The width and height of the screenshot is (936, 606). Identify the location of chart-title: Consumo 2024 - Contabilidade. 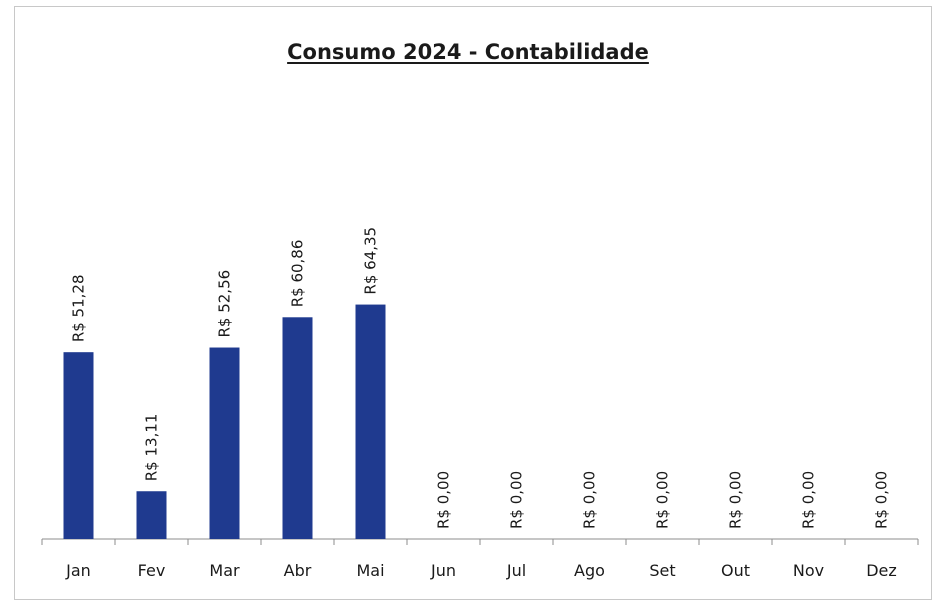
(468, 52).